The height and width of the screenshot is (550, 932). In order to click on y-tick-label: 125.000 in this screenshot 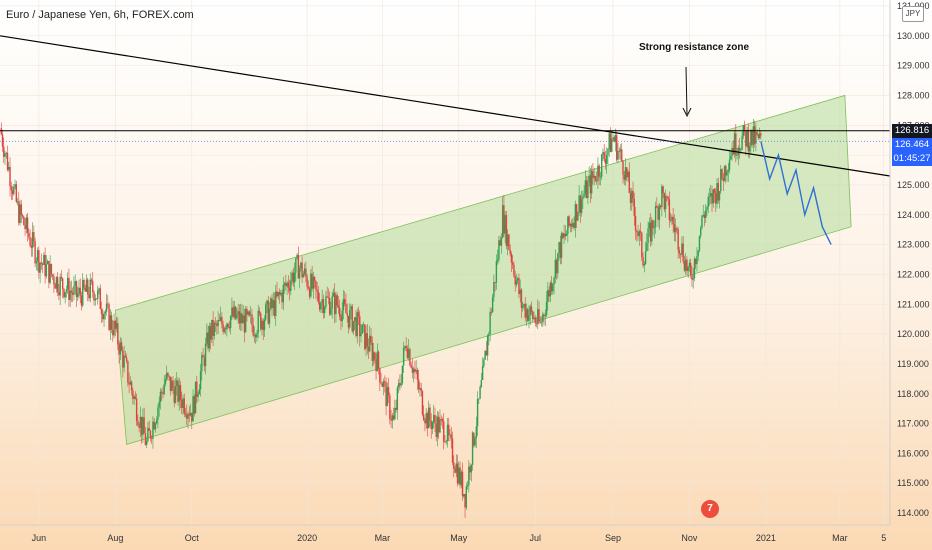, I will do `click(913, 185)`.